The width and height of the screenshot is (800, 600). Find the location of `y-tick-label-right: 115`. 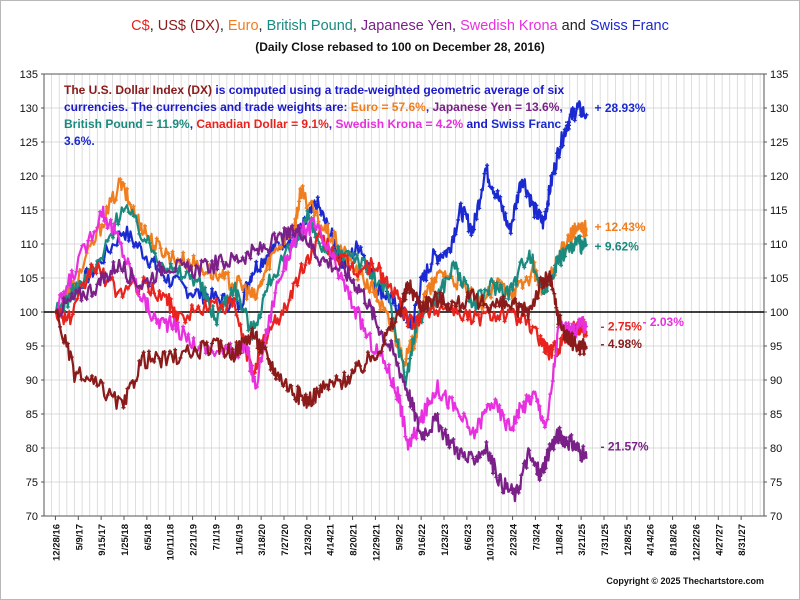

y-tick-label-right: 115 is located at coordinates (779, 211).